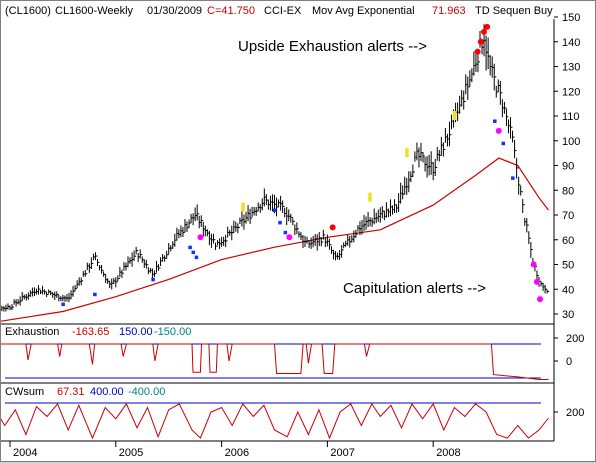  I want to click on time-tick-label: 2005, so click(131, 453).